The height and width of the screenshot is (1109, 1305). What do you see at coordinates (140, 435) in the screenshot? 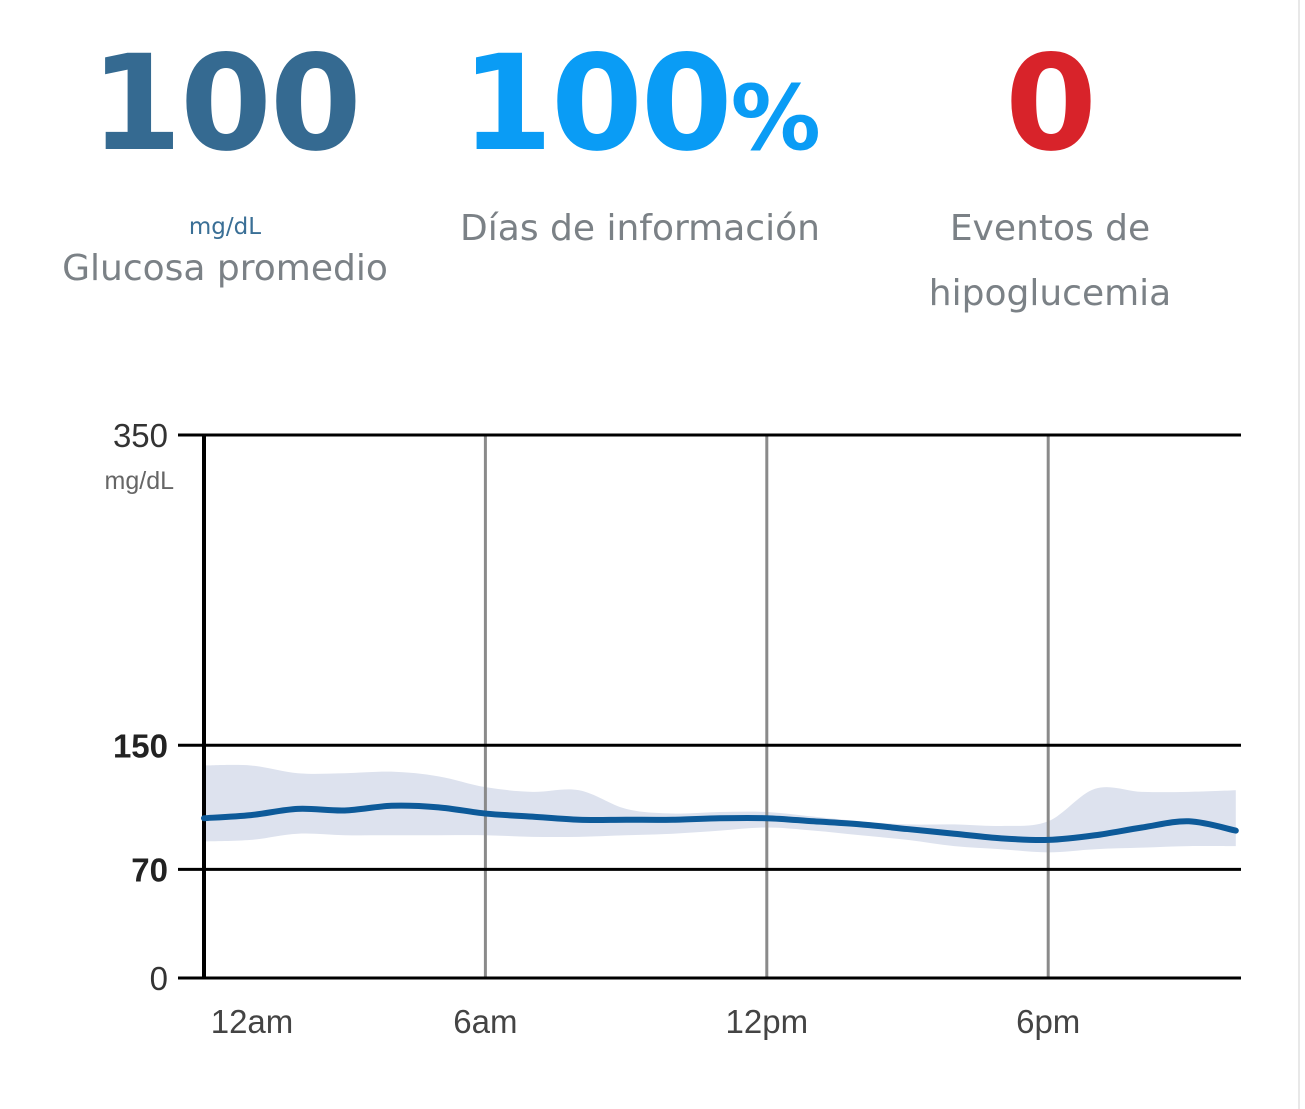
I see `y-tick-label-350: 350` at bounding box center [140, 435].